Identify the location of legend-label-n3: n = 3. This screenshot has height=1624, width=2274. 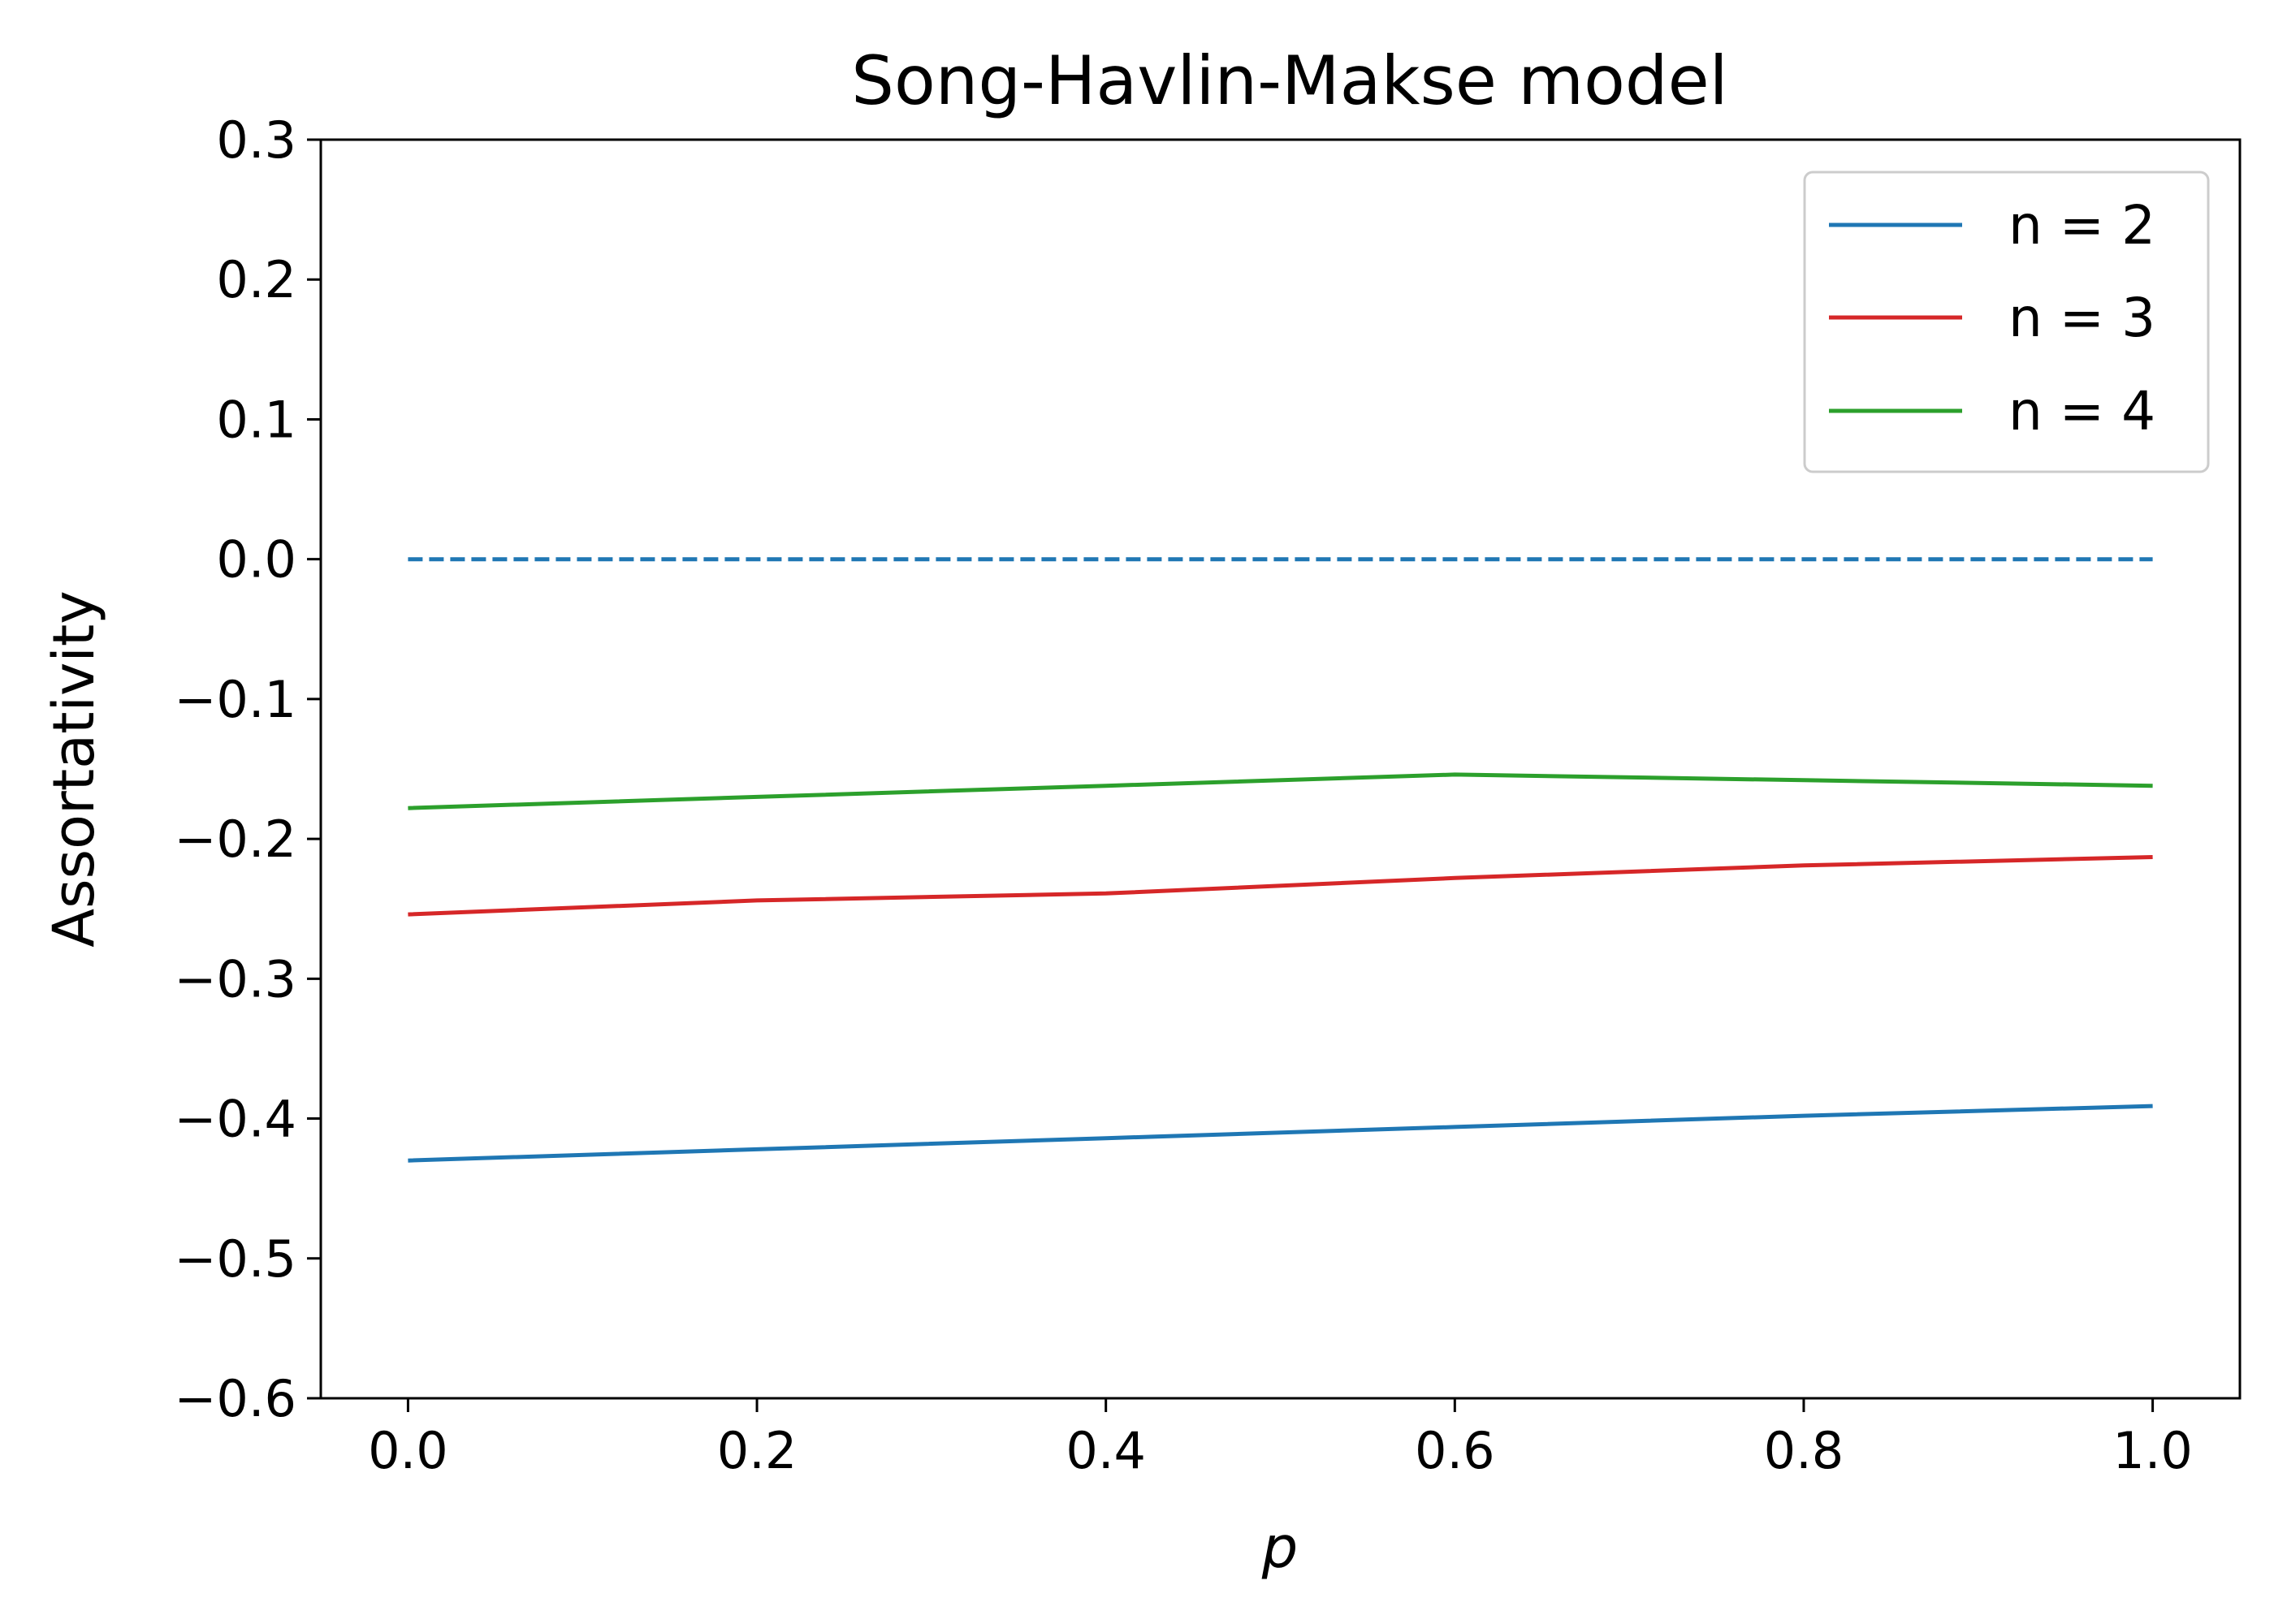
(2081, 318).